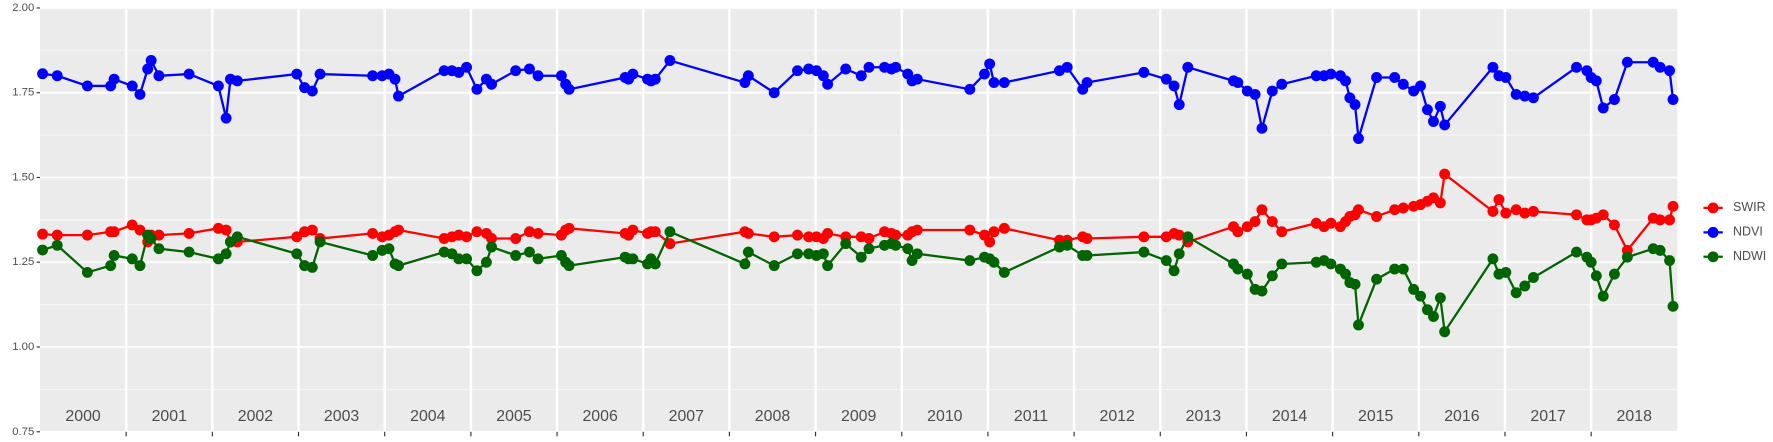 The image size is (1773, 442). What do you see at coordinates (945, 416) in the screenshot?
I see `x-tick-label: 2010` at bounding box center [945, 416].